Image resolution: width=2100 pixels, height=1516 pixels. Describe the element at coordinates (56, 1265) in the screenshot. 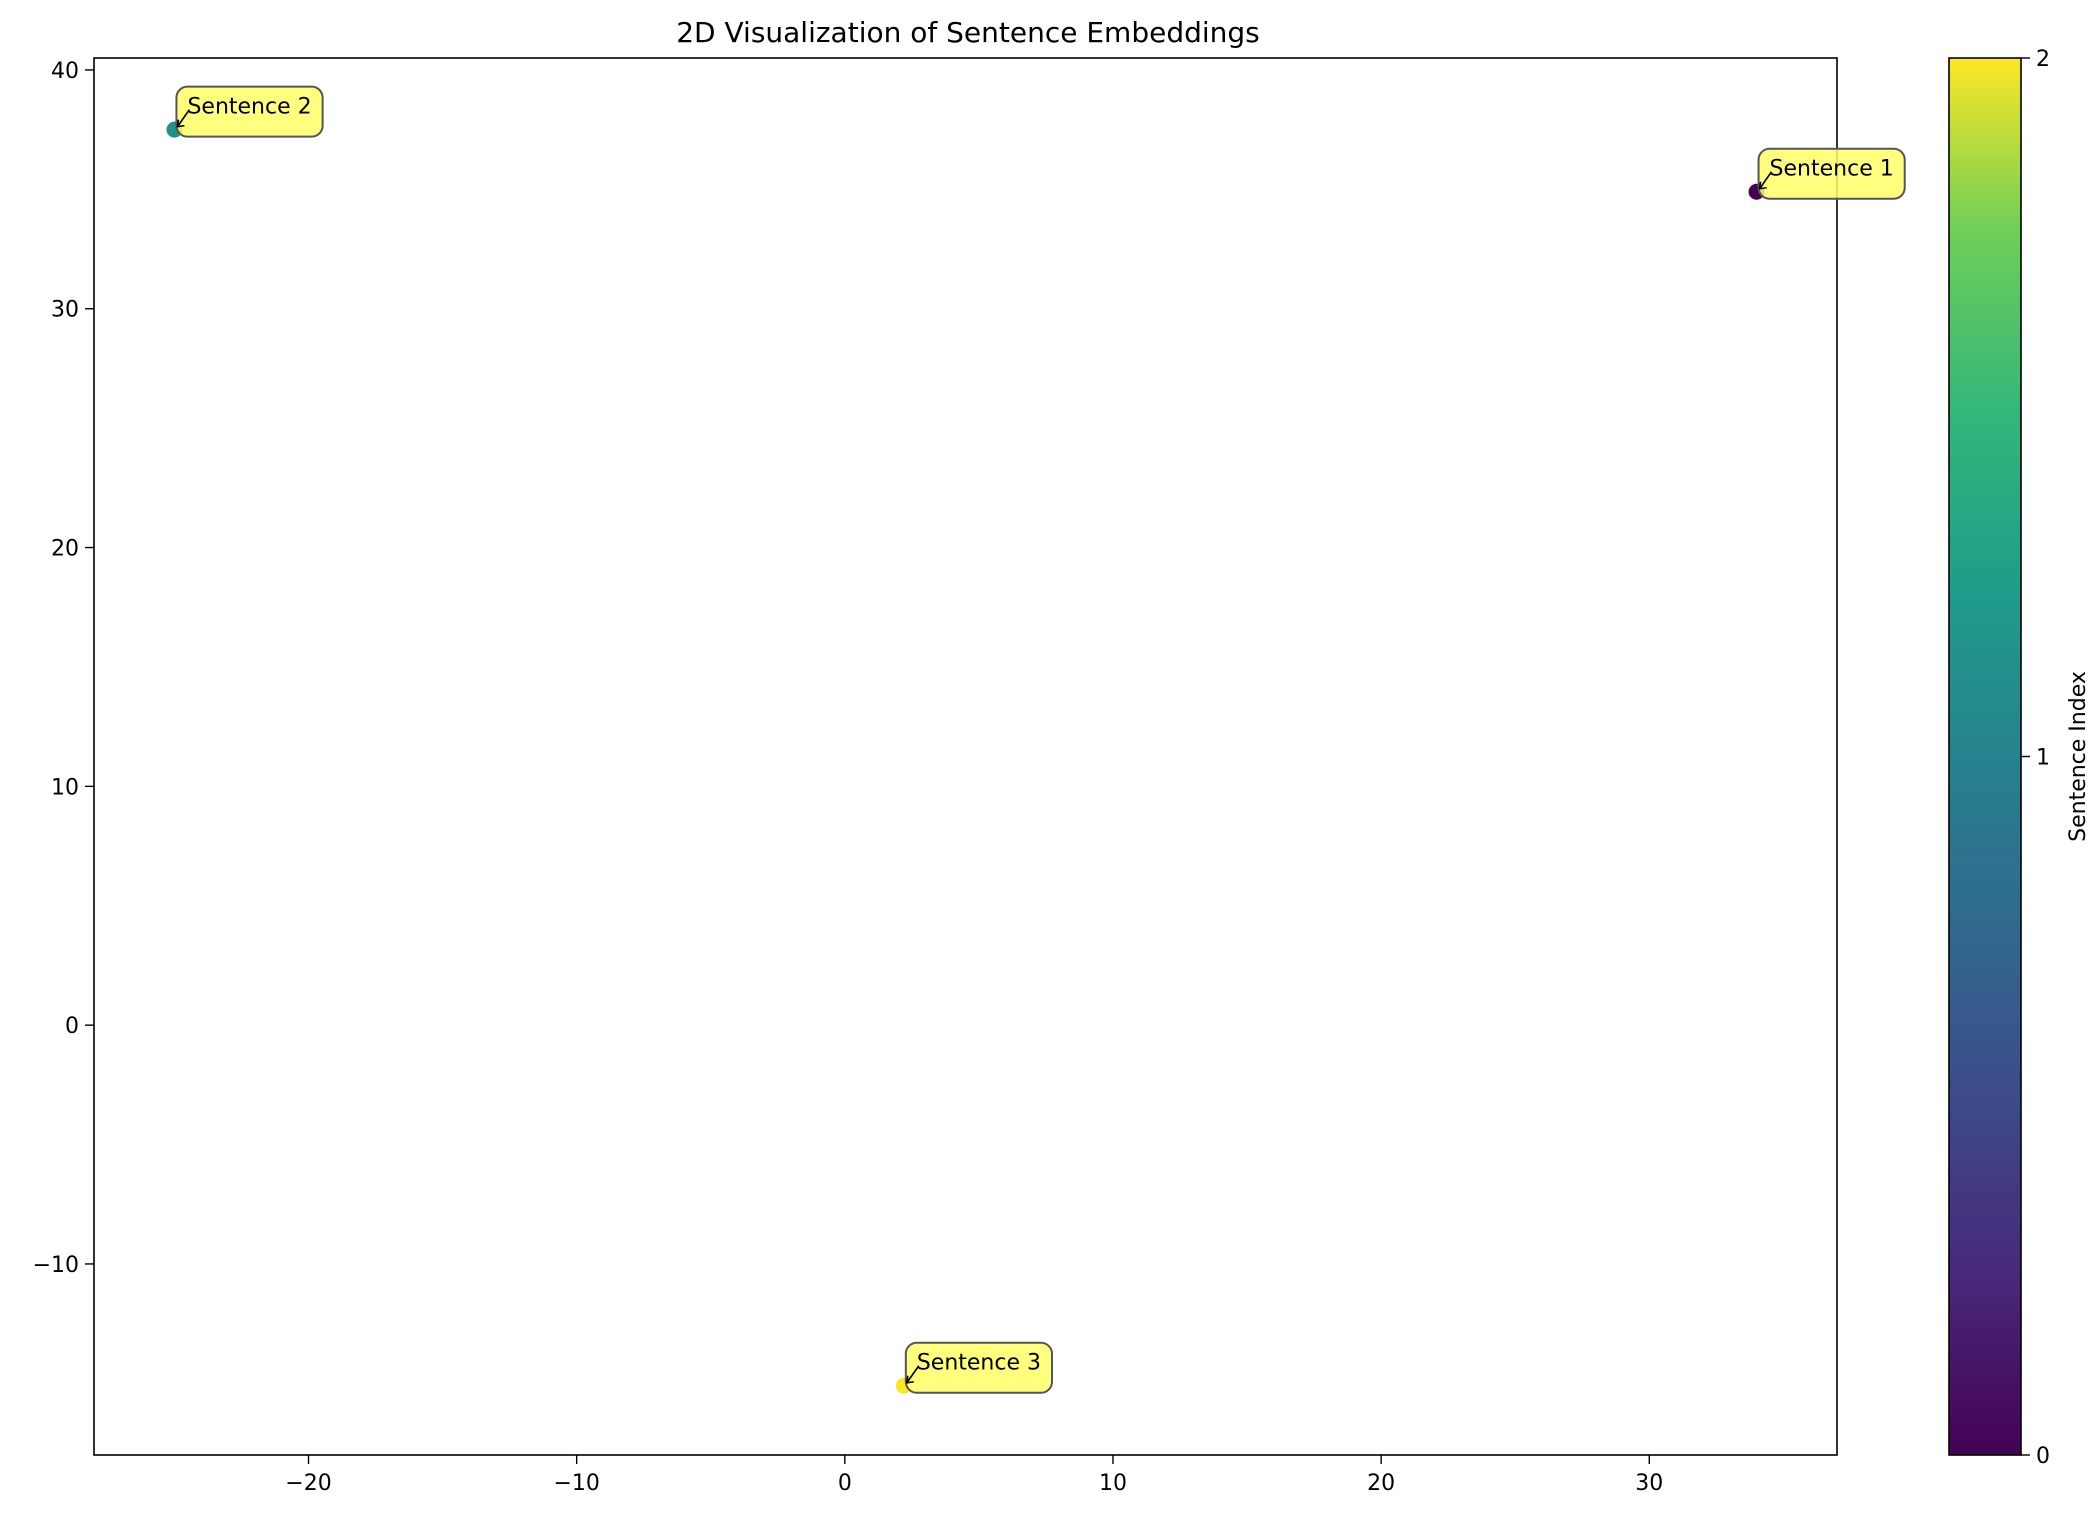

I see `y-tick-label-0: −10` at that location.